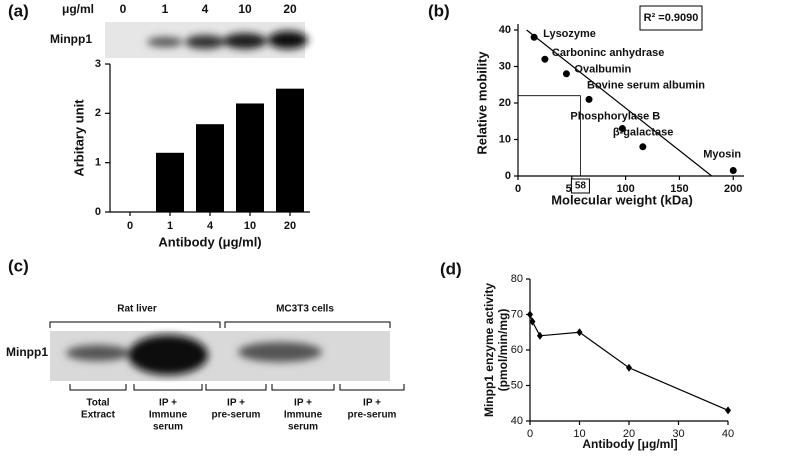 The image size is (787, 456). Describe the element at coordinates (78, 138) in the screenshot. I see `y-axis-label: Arbitary unit` at that location.